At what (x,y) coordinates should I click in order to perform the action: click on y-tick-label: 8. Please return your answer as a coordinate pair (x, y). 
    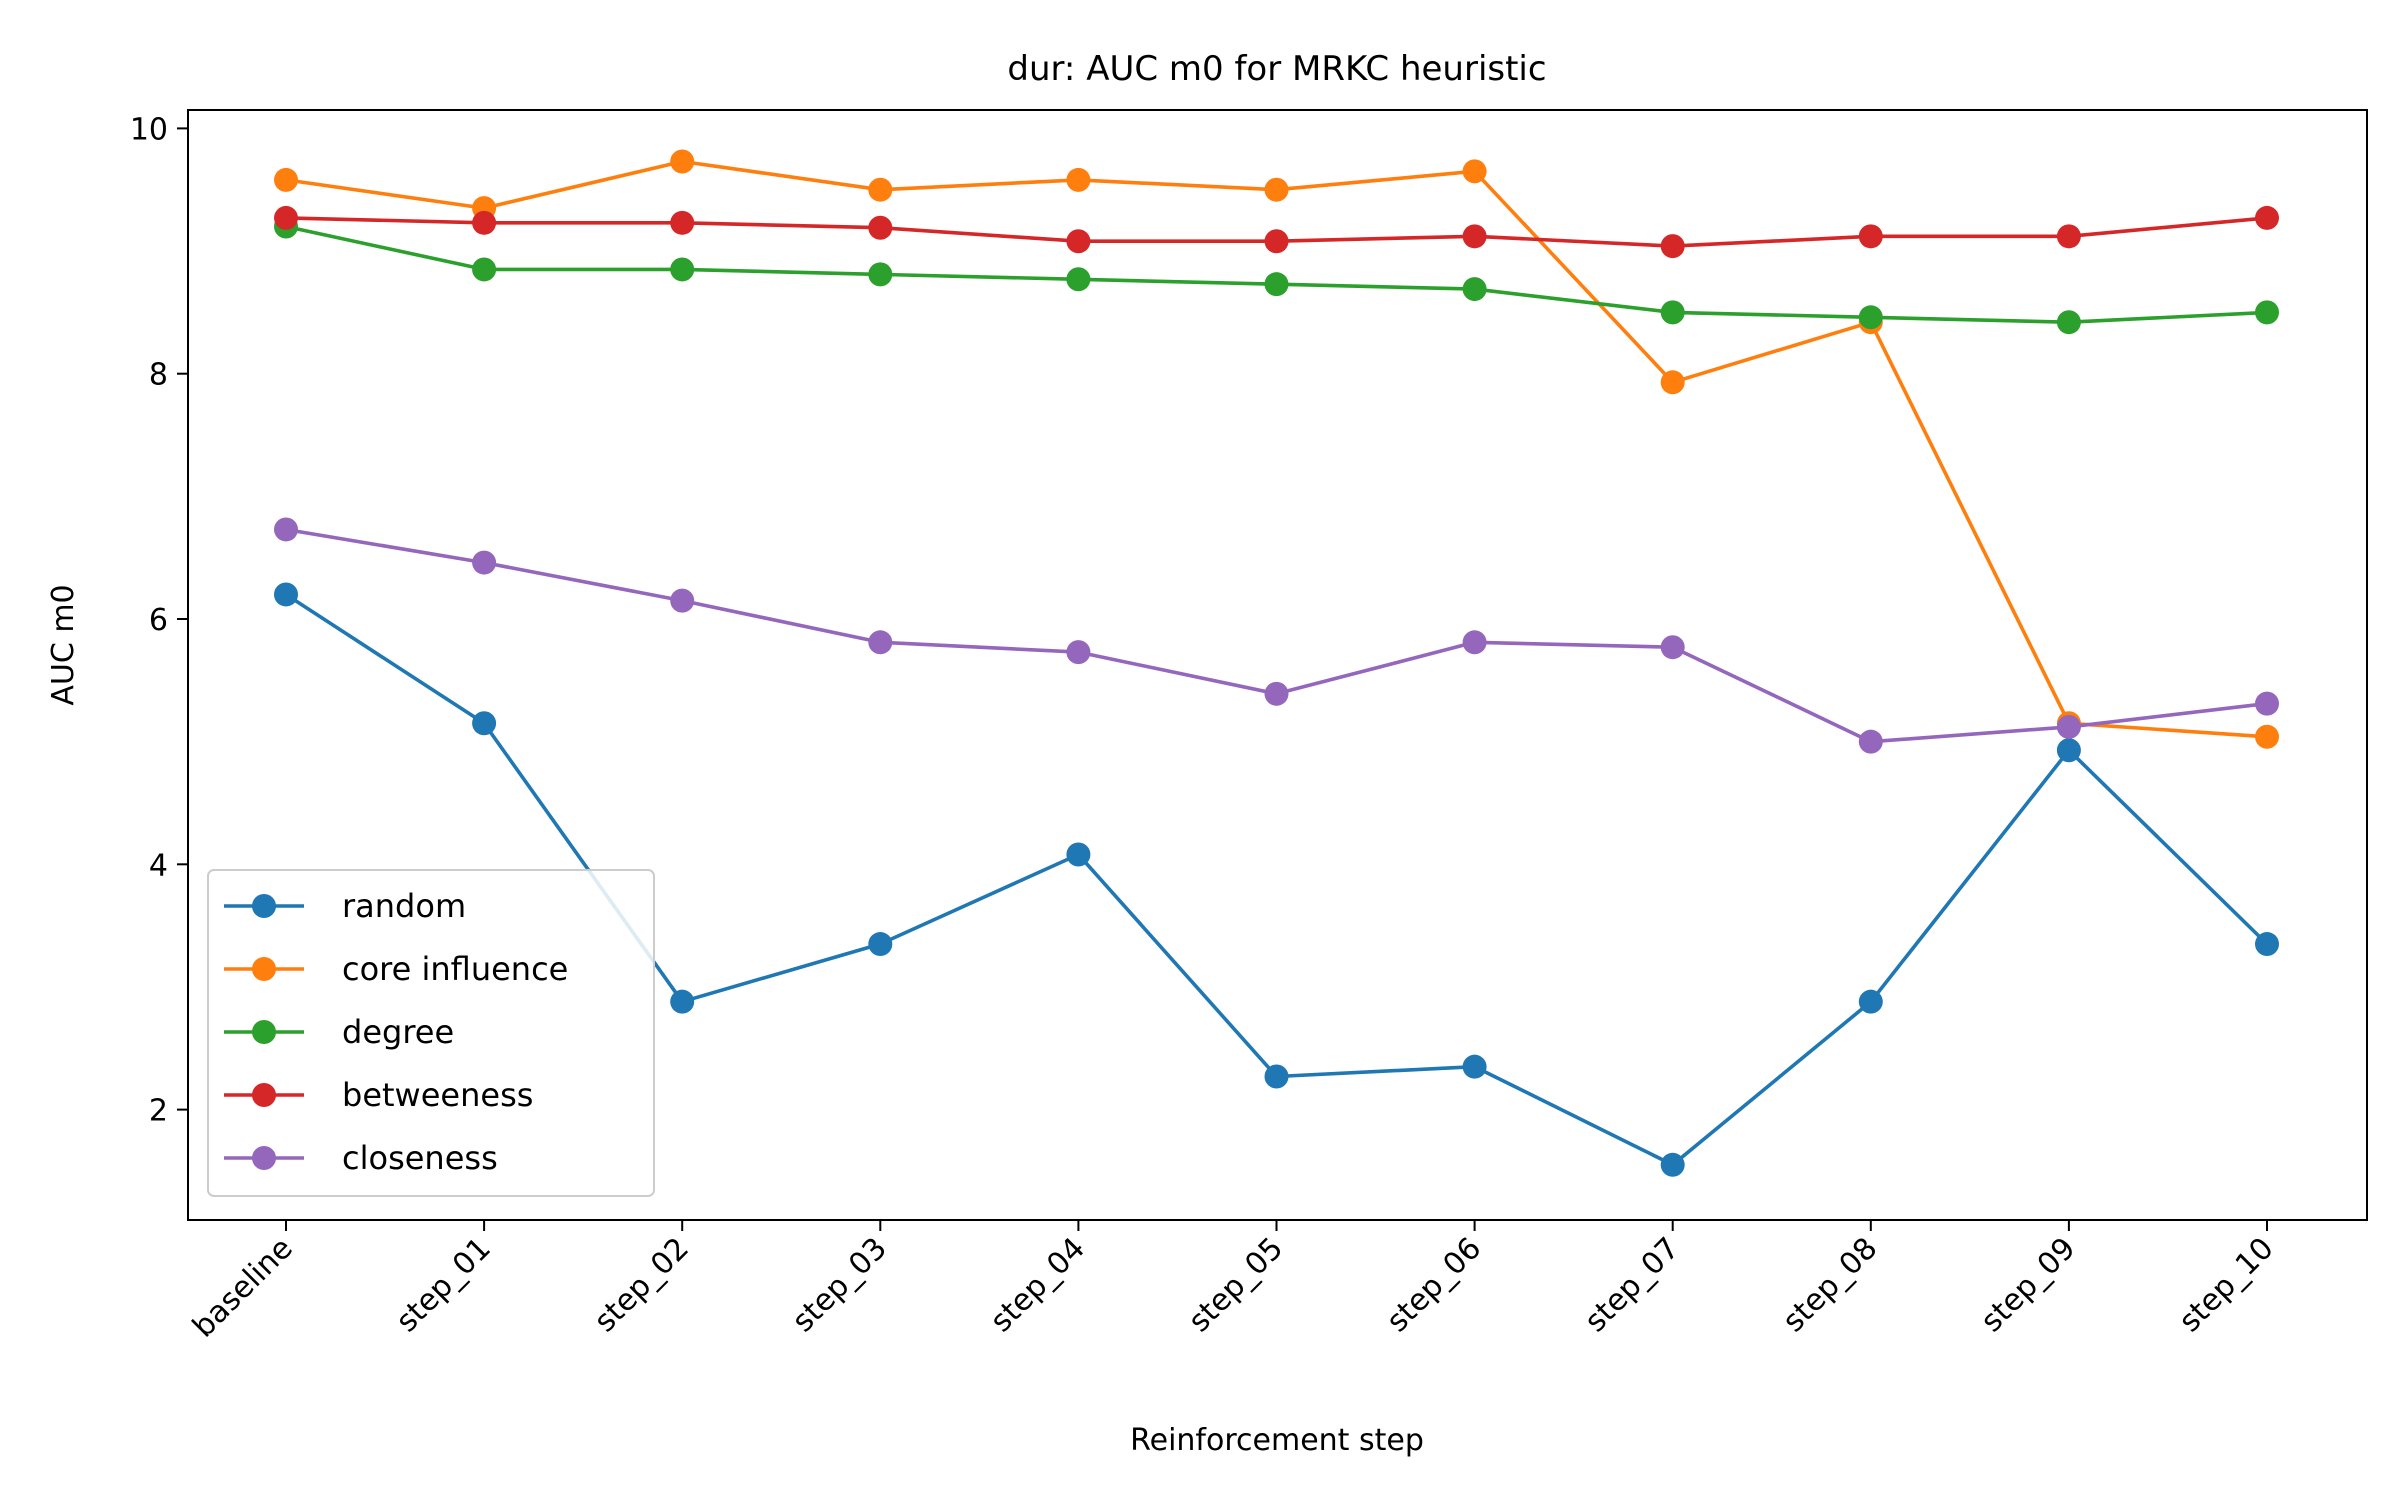
    Looking at the image, I should click on (158, 375).